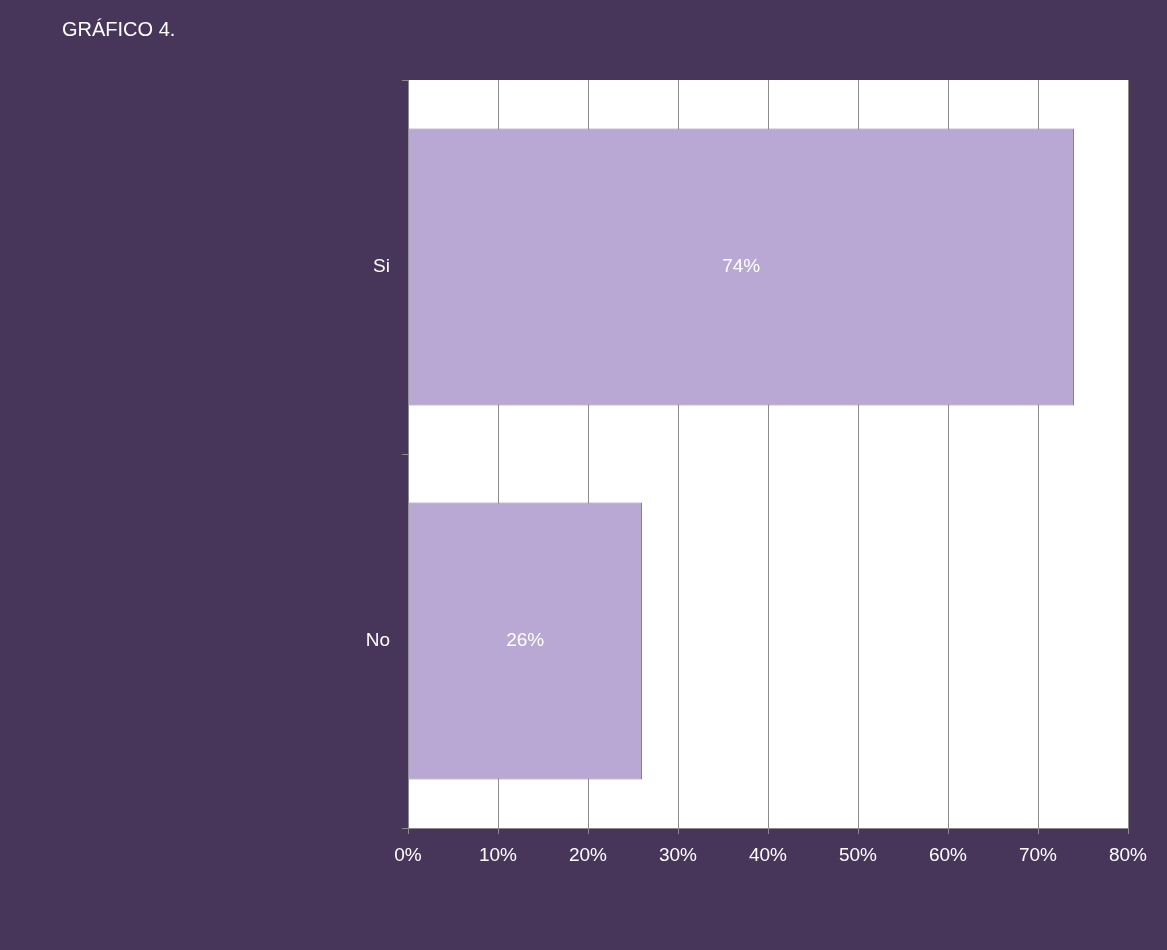  Describe the element at coordinates (1038, 854) in the screenshot. I see `x-tick-label: 70%` at that location.